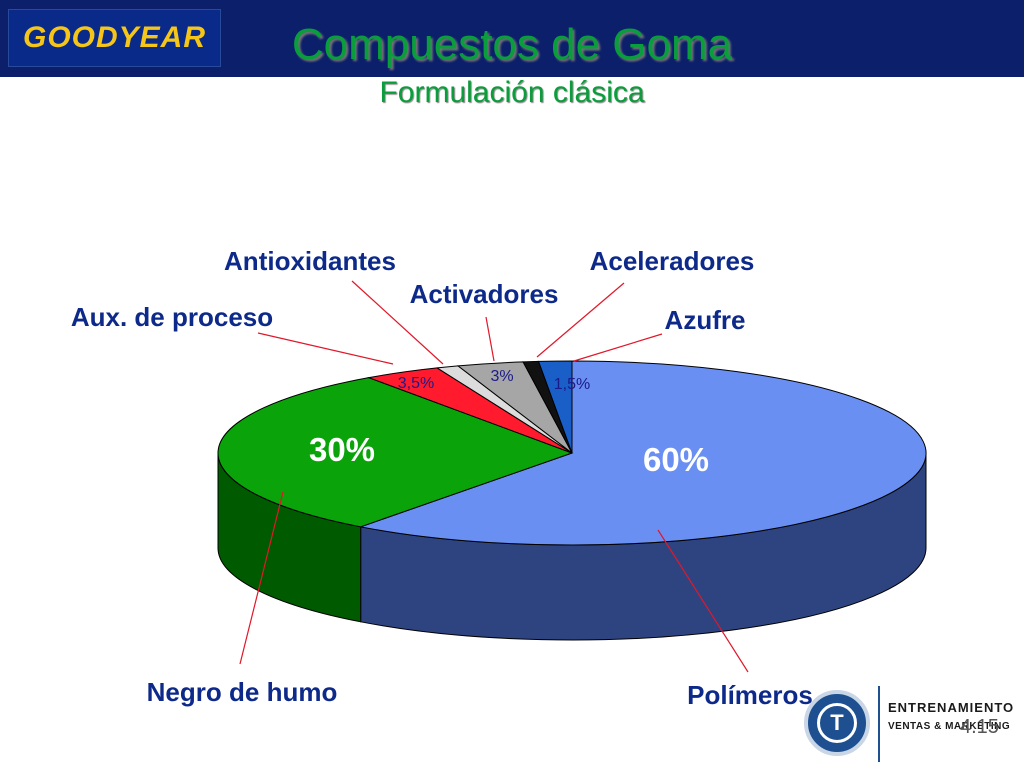 The width and height of the screenshot is (1024, 768). What do you see at coordinates (705, 320) in the screenshot?
I see `slice-label-azufre: Azufre` at bounding box center [705, 320].